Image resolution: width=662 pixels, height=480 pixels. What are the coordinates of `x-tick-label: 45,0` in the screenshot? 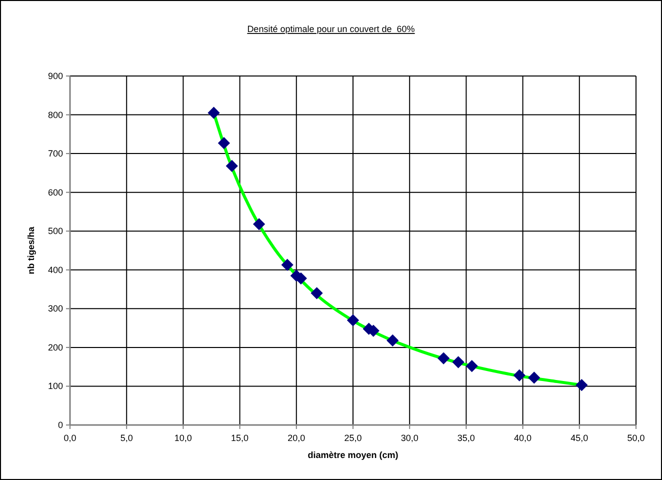 It's located at (579, 438).